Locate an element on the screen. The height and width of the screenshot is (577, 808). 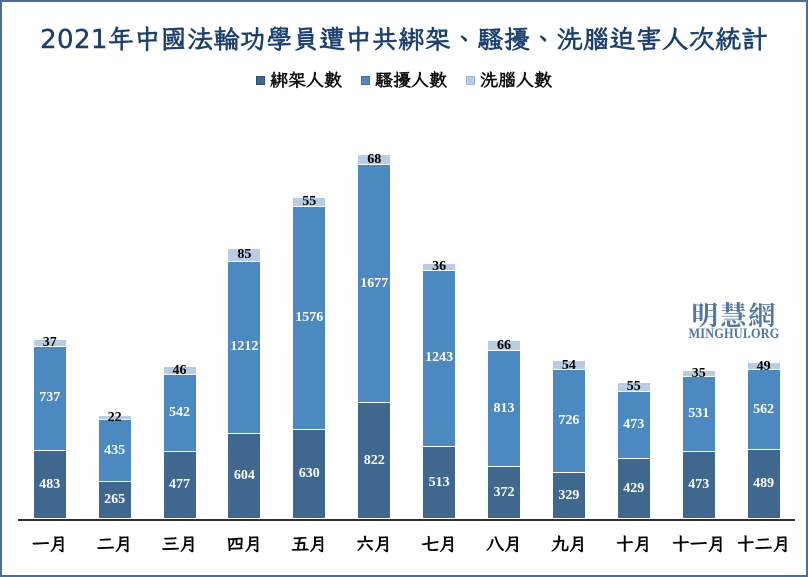
value-label-brainwashed-month-7: 36 is located at coordinates (439, 267).